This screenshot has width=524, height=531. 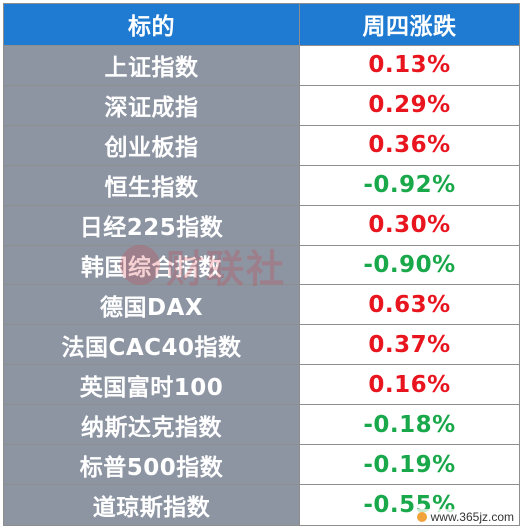 I want to click on index-name: 创业板指, so click(x=152, y=145).